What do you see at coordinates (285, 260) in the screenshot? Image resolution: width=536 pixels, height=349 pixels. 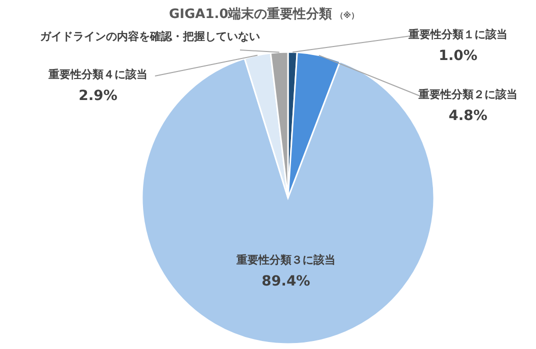 I see `slice-label: 重要性分類３に該当` at bounding box center [285, 260].